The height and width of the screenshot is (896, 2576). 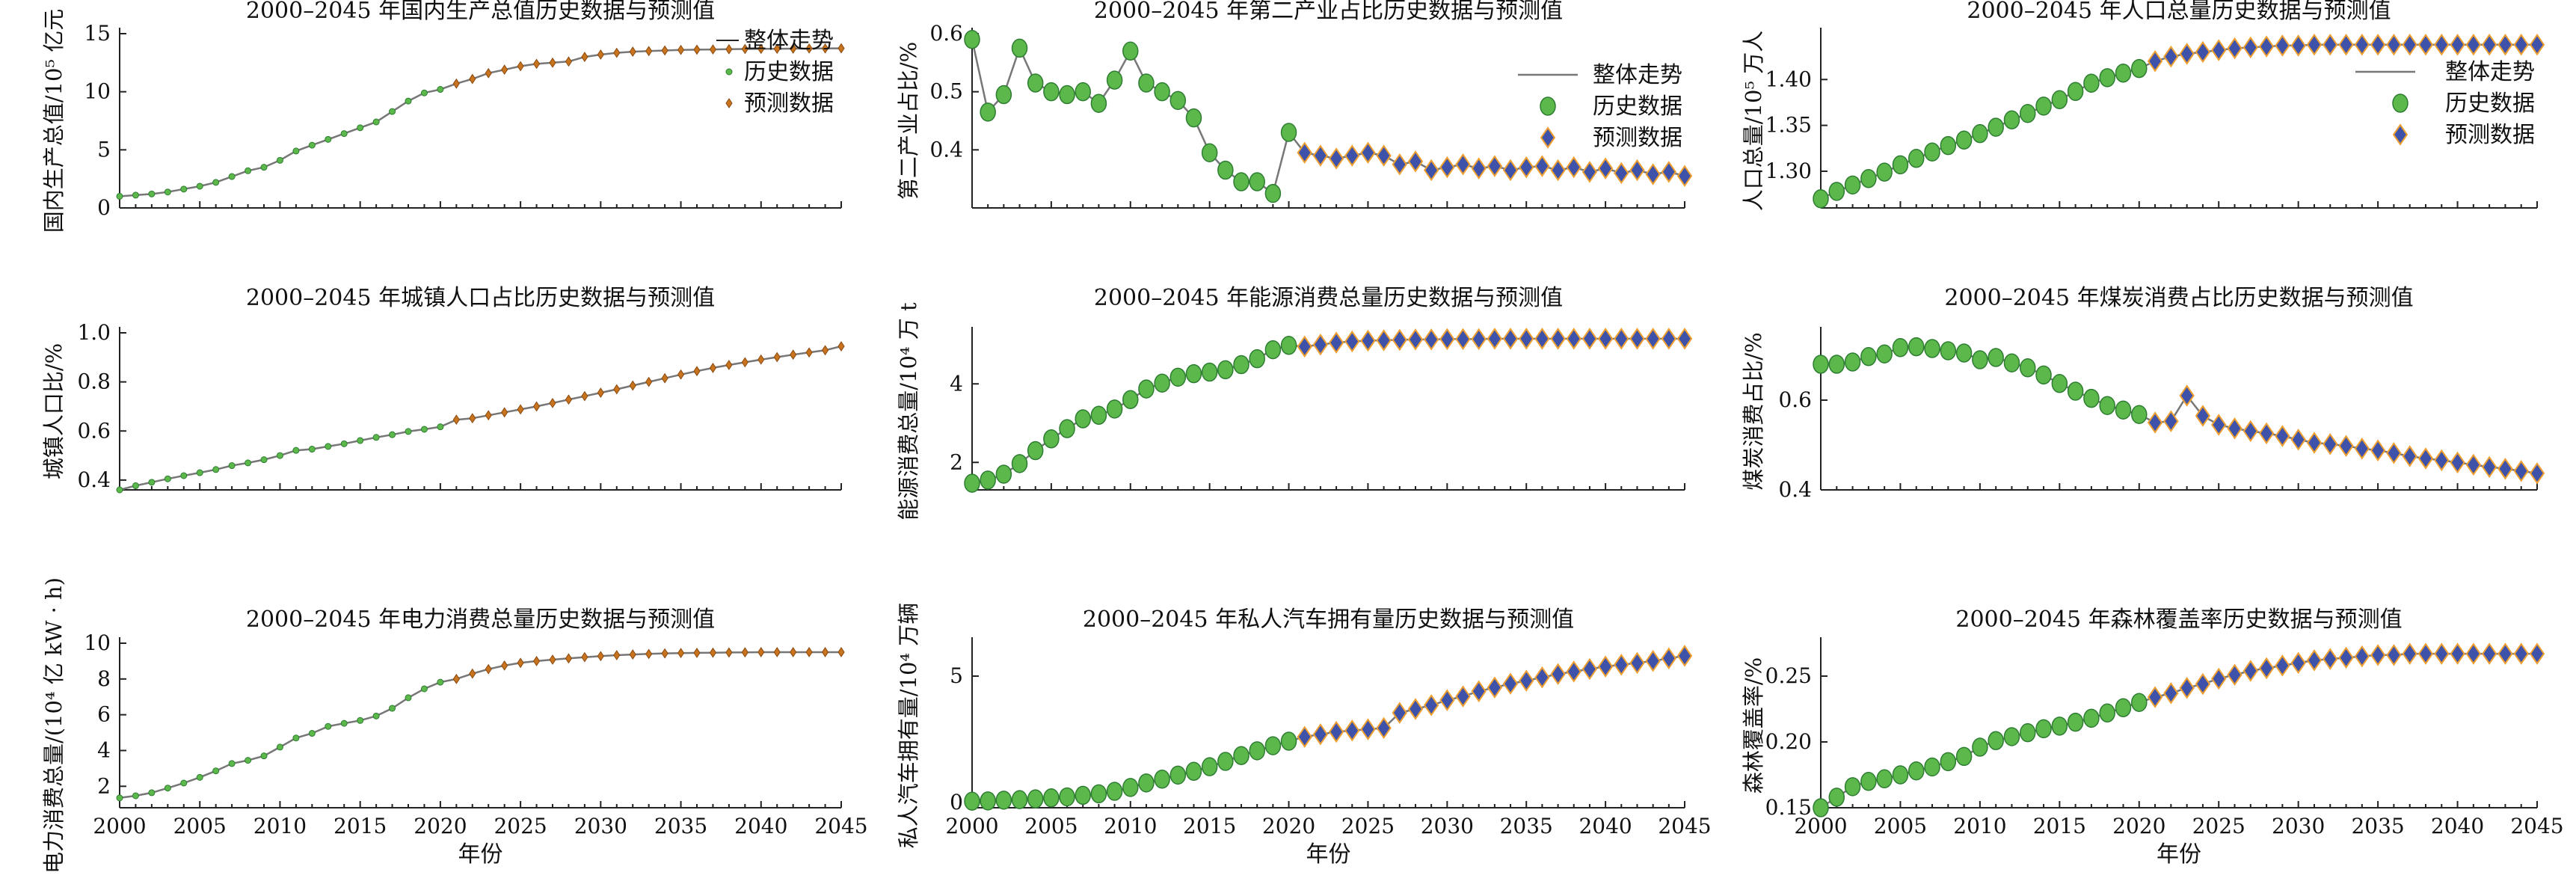 I want to click on x-tick-label: 2005, so click(x=200, y=826).